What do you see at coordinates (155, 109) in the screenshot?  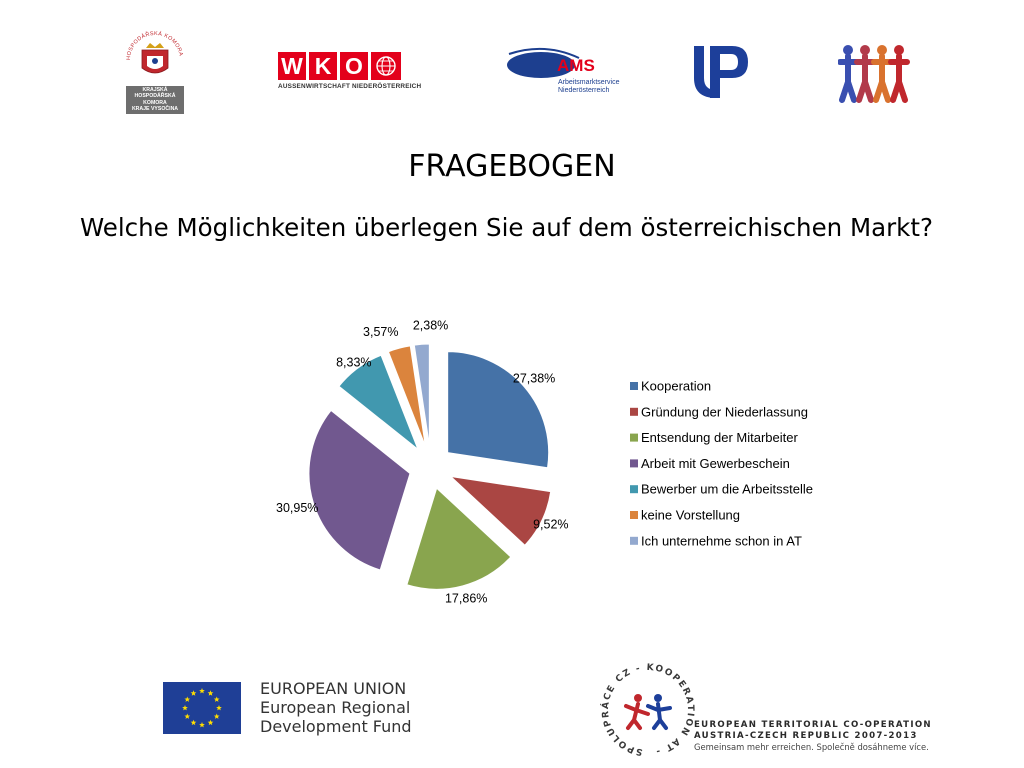 I see `chamber-plate-line: KRAJE VYSOČINA` at bounding box center [155, 109].